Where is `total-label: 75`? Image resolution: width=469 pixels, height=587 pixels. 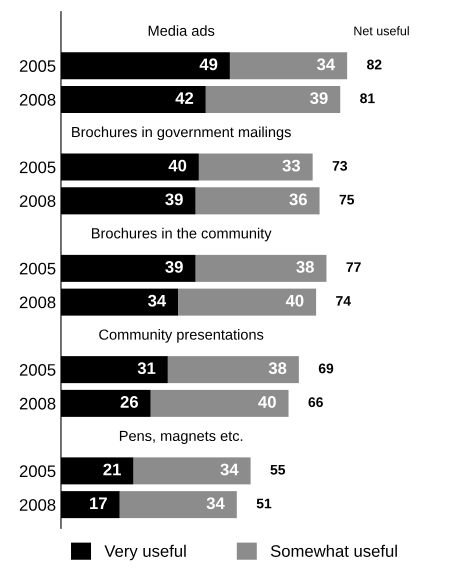
total-label: 75 is located at coordinates (347, 199).